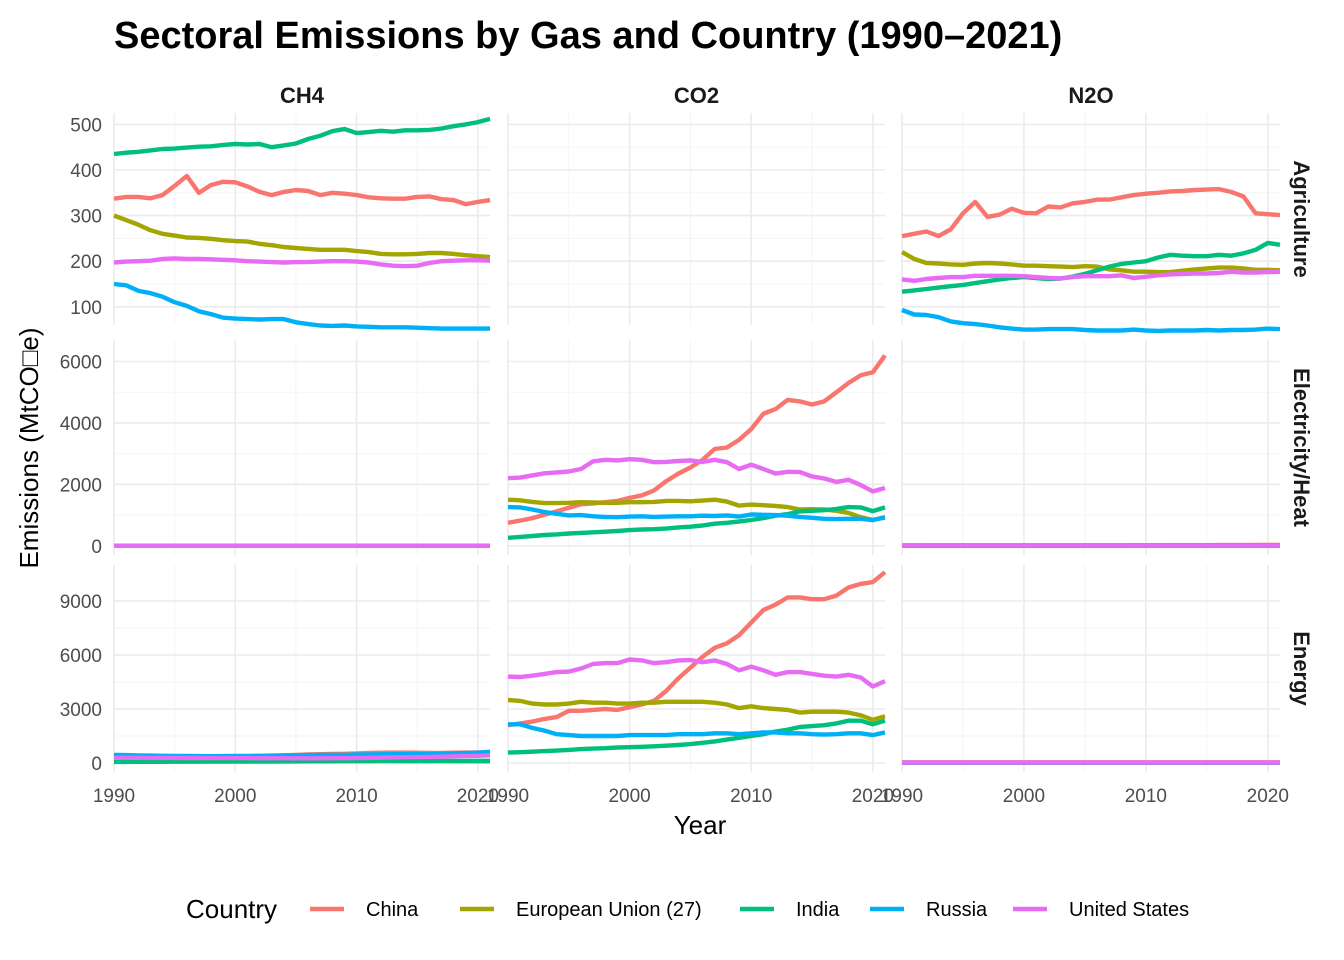 This screenshot has width=1344, height=960. I want to click on panel-energy-ch4, so click(302, 668).